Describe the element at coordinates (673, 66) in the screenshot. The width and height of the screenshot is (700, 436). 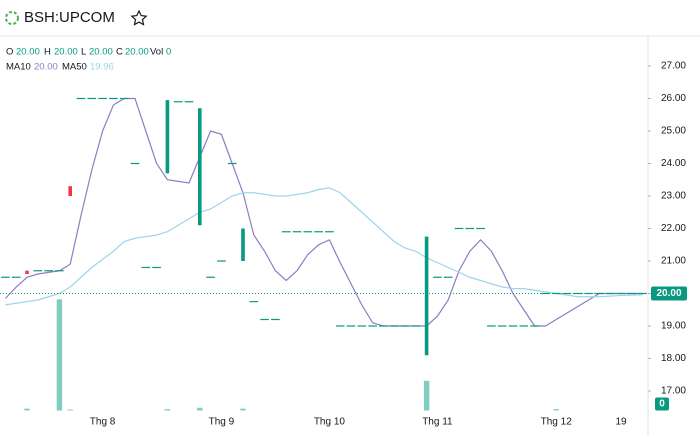
I see `y-tick-label: 27.00` at that location.